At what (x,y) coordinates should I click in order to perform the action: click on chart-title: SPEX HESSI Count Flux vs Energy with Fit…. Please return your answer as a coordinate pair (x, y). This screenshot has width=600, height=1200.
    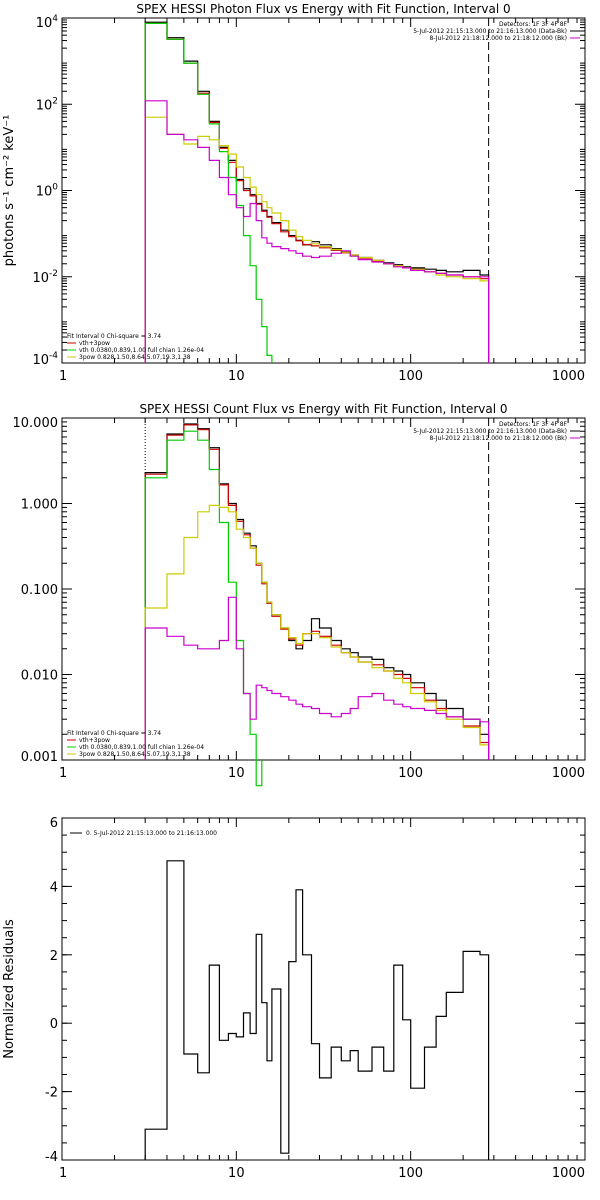
    Looking at the image, I should click on (323, 409).